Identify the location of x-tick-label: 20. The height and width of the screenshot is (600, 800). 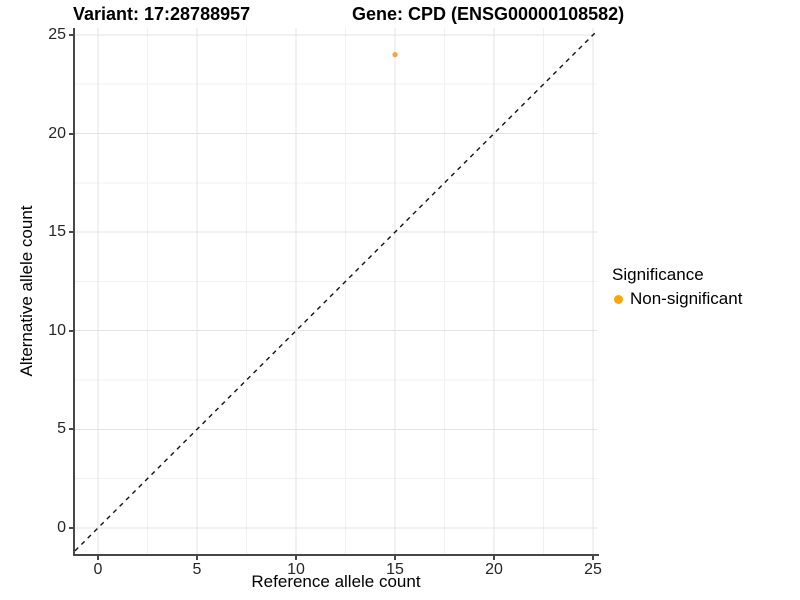
(494, 569).